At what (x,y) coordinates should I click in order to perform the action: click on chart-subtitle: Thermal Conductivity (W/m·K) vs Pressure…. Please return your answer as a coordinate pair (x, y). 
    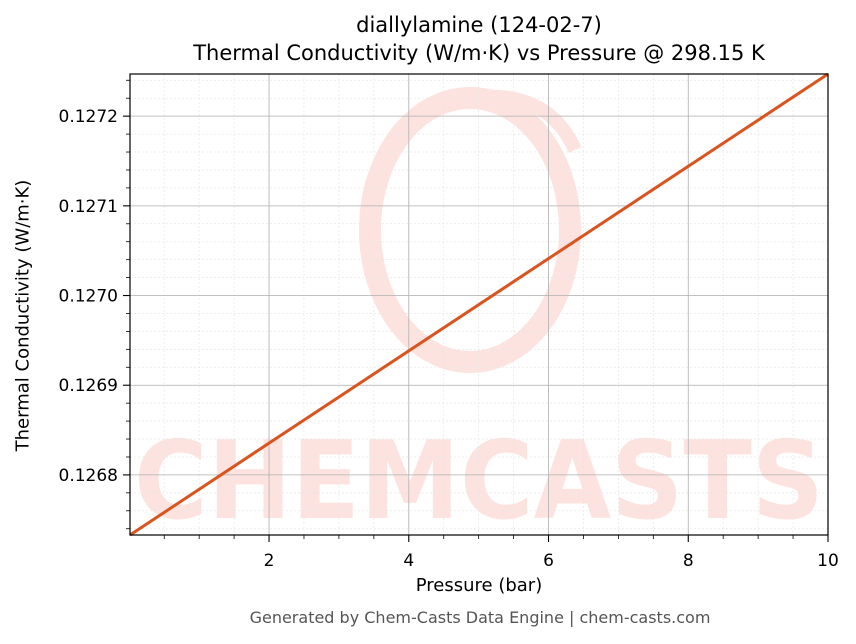
    Looking at the image, I should click on (479, 53).